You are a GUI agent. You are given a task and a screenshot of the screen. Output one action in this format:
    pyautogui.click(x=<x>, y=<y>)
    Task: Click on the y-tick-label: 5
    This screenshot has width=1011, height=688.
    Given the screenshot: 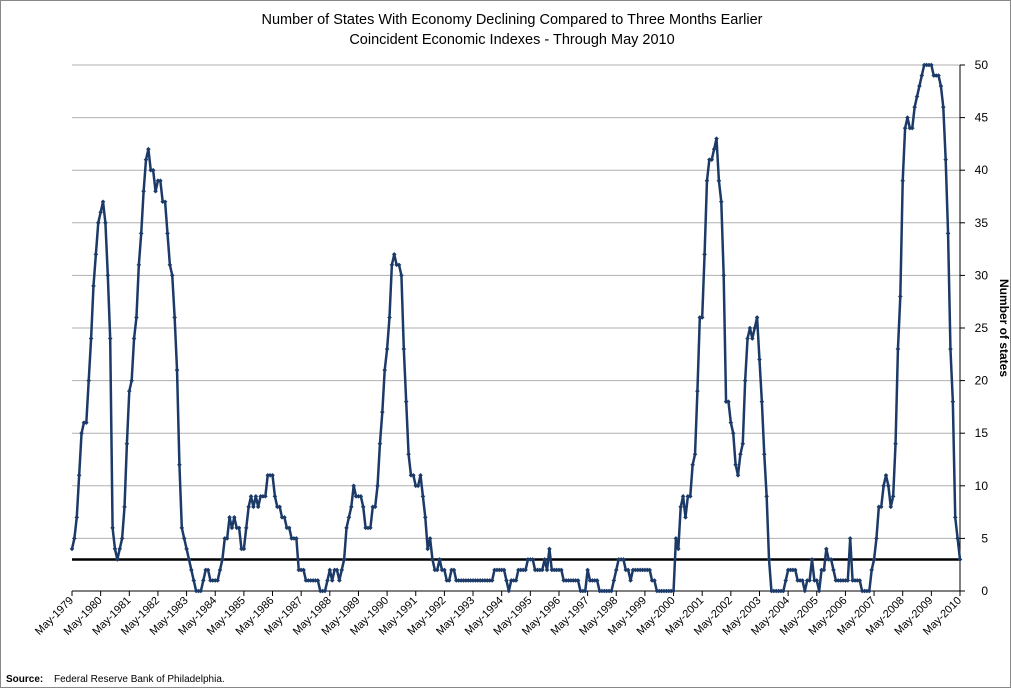 What is the action you would take?
    pyautogui.click(x=984, y=538)
    